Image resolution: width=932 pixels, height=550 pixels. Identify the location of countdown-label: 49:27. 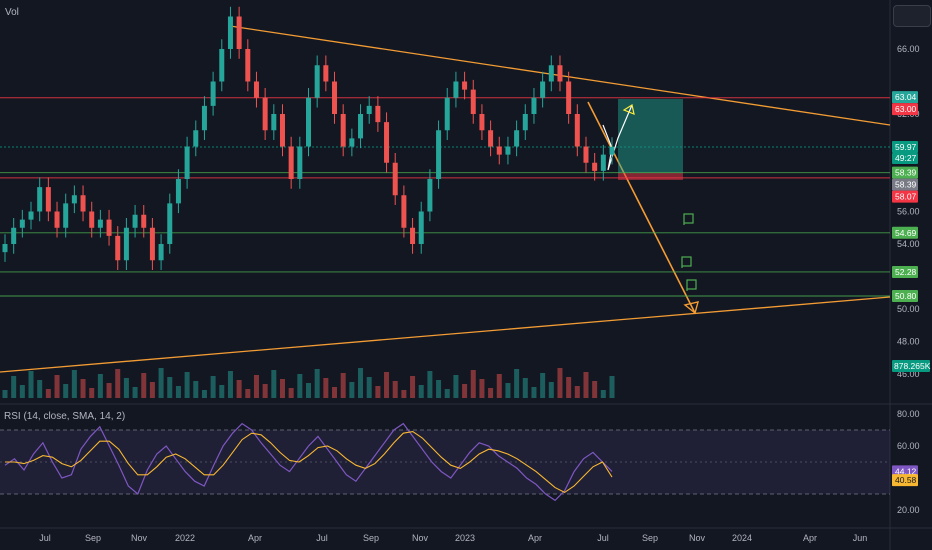
(906, 158).